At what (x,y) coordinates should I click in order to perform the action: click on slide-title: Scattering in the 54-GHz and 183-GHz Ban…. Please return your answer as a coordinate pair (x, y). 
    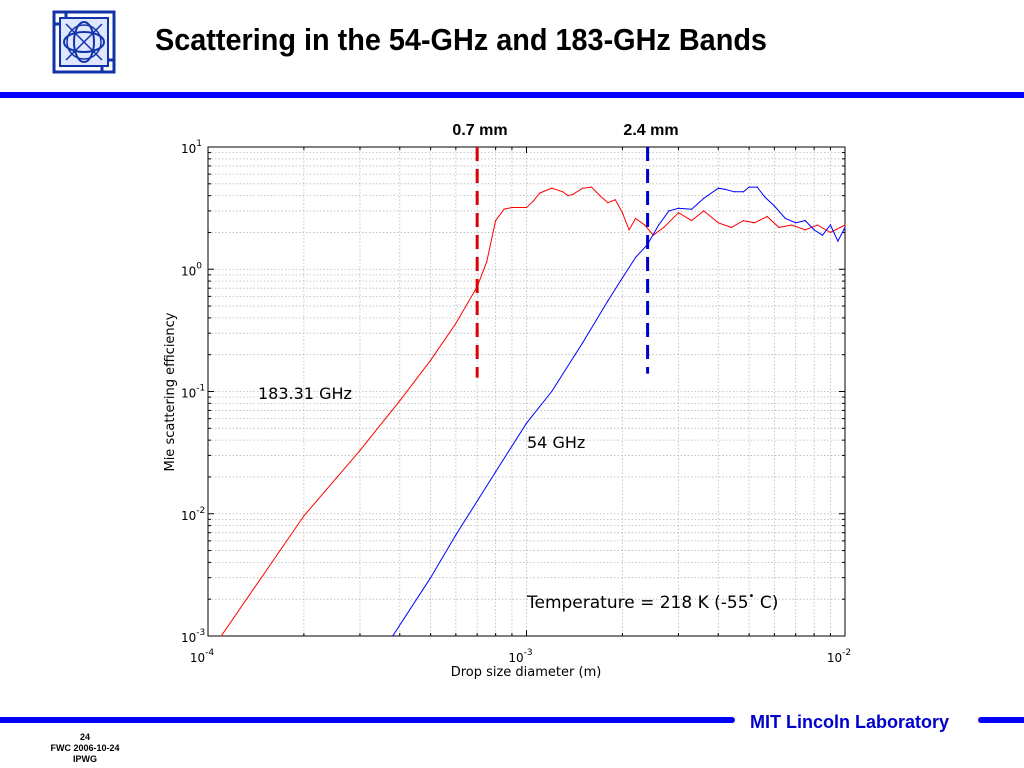
    Looking at the image, I should click on (461, 39).